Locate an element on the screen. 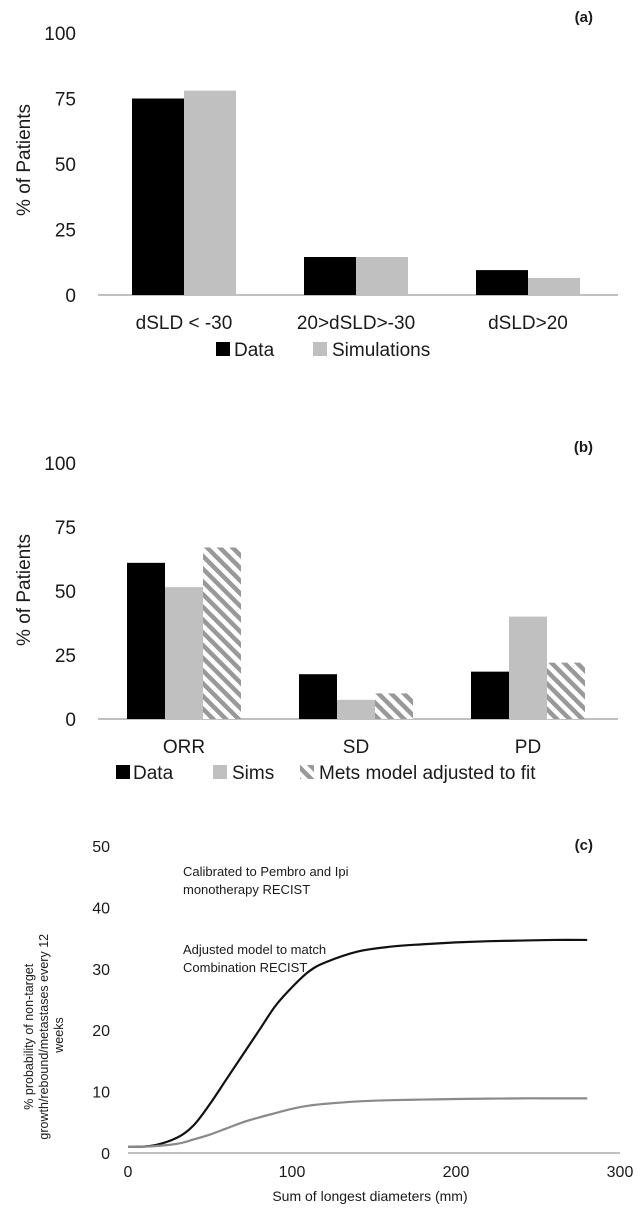 Image resolution: width=643 pixels, height=1209 pixels. x-tick-label-c: 100 is located at coordinates (292, 1172).